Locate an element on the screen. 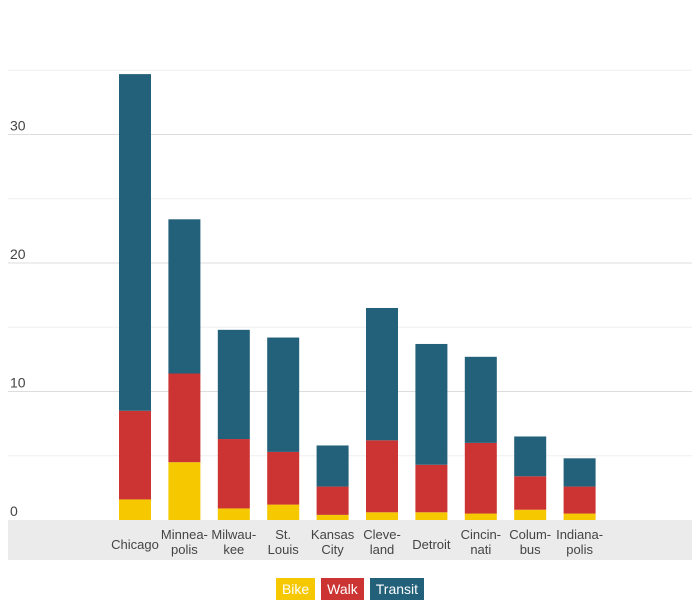  x-tick-label: Colum-bus is located at coordinates (530, 542).